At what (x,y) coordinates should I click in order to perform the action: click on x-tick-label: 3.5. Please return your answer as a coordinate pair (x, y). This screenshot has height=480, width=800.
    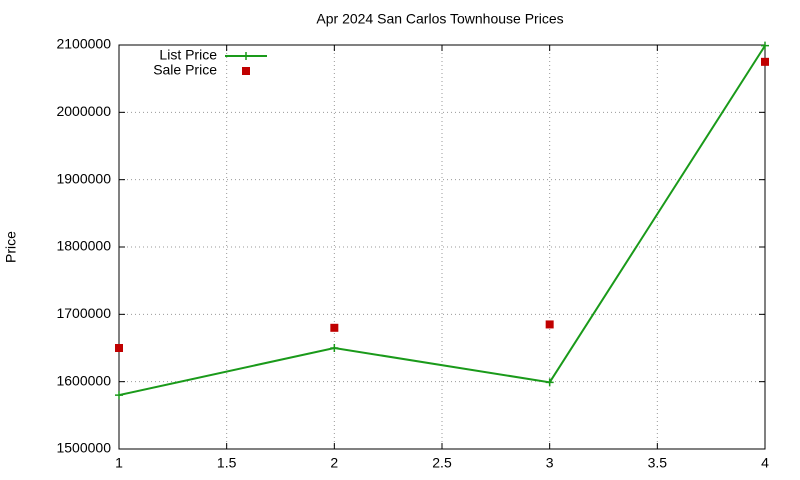
    Looking at the image, I should click on (658, 463).